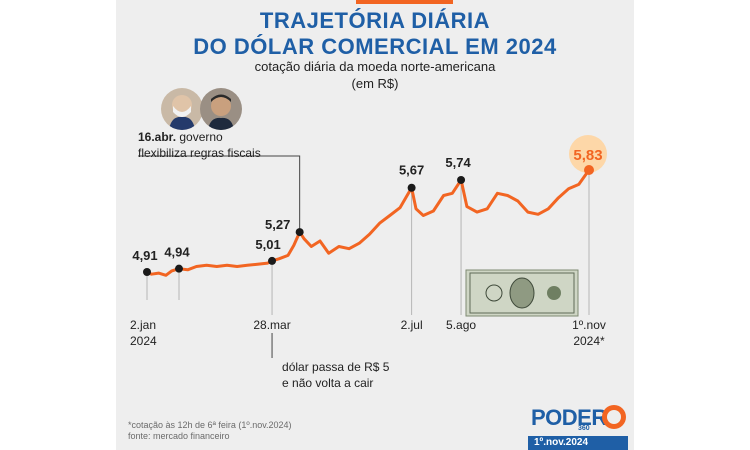  What do you see at coordinates (143, 341) in the screenshot?
I see `x-tick-label-0-year: 2024` at bounding box center [143, 341].